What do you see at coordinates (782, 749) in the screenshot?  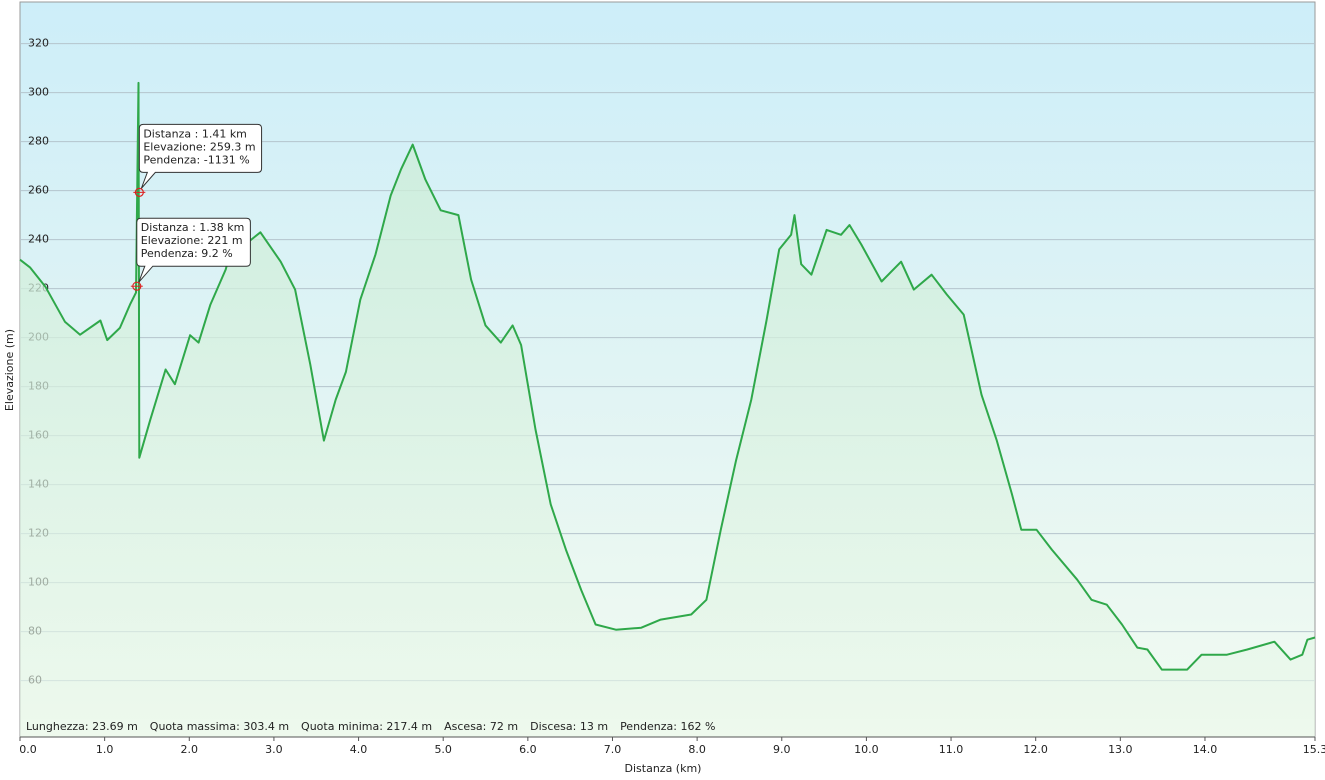 I see `x-tick-label: 9.0` at bounding box center [782, 749].